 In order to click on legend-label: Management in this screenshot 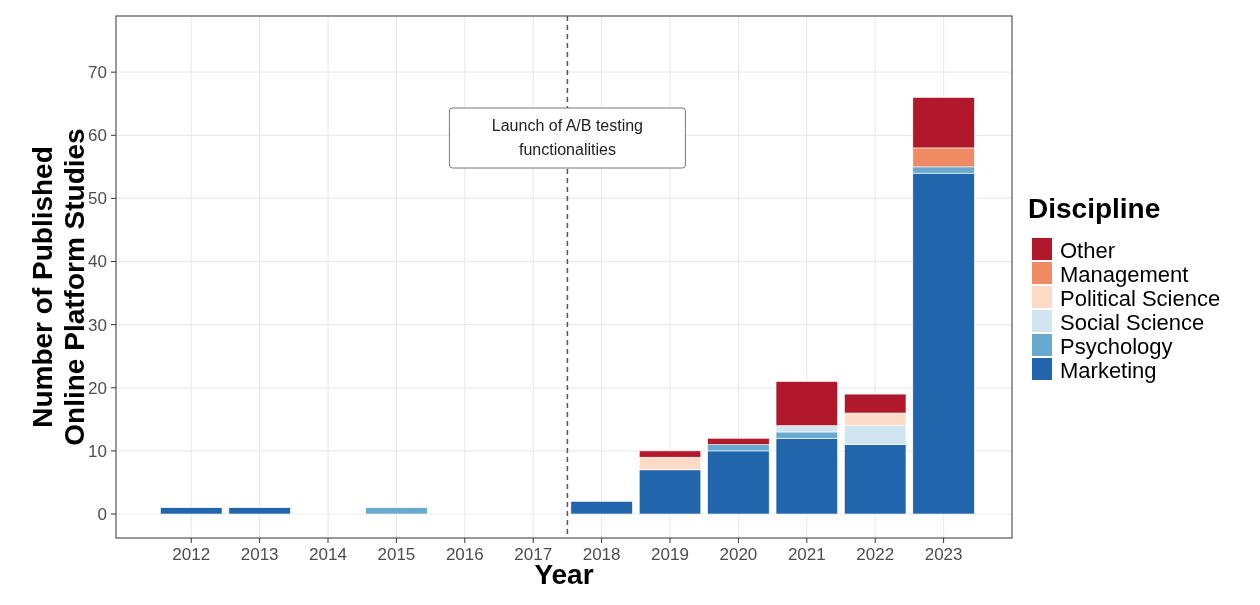, I will do `click(1124, 274)`.